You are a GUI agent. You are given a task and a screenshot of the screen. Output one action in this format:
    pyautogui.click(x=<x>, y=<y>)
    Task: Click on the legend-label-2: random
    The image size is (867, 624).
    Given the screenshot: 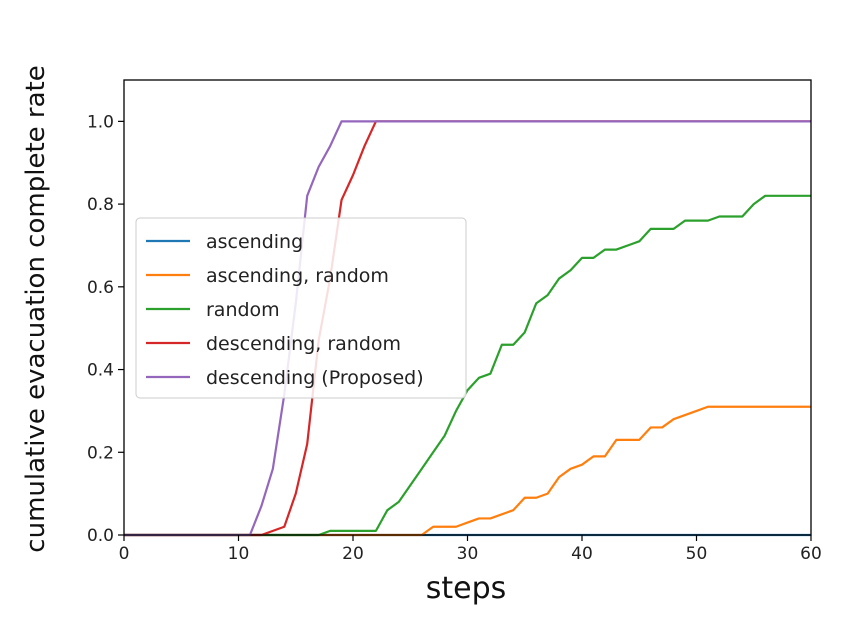 What is the action you would take?
    pyautogui.click(x=243, y=310)
    